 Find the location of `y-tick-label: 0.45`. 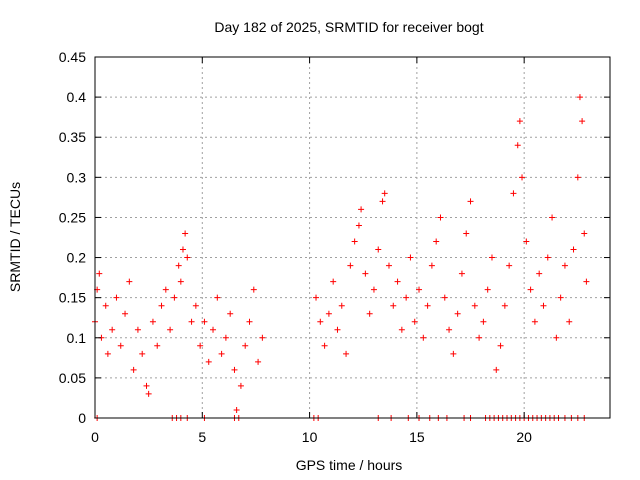

y-tick-label: 0.45 is located at coordinates (72, 57).